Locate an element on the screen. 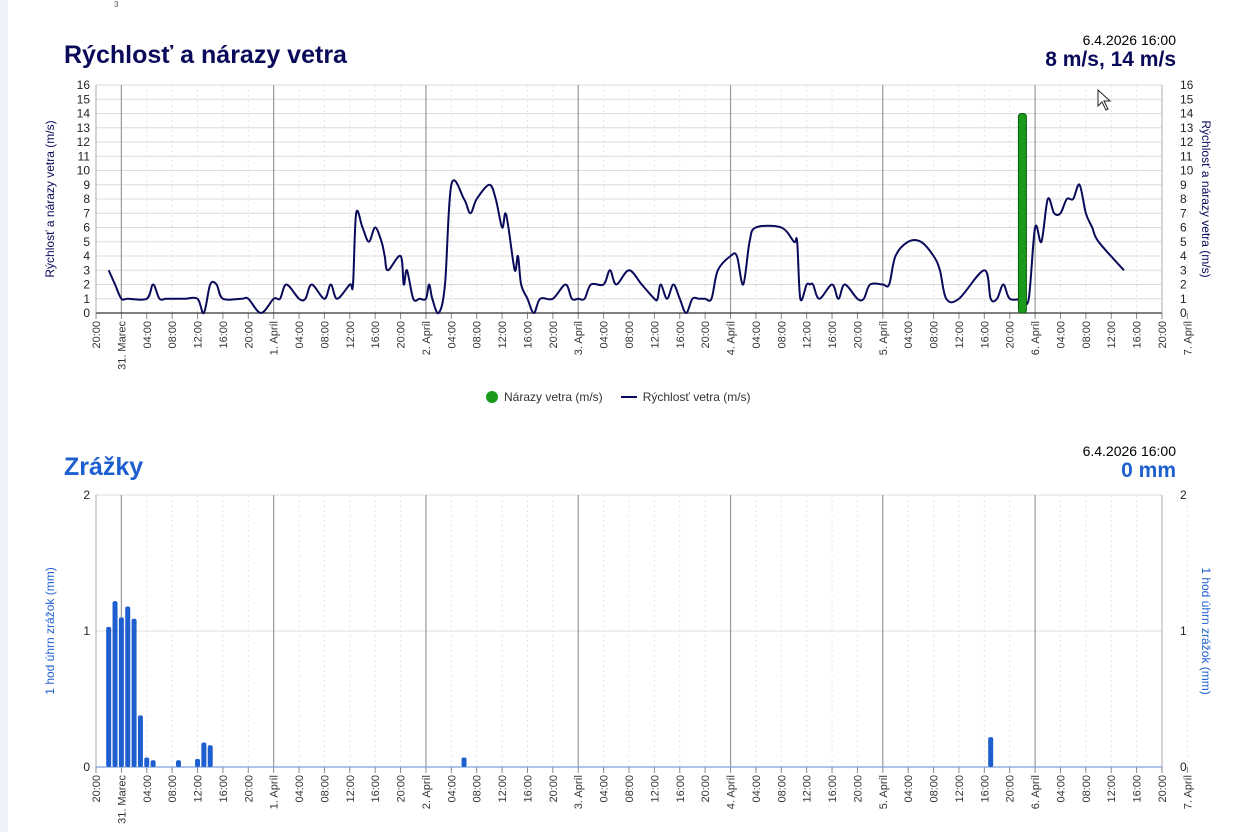  wind-date: 6.4.2026 16:00 is located at coordinates (1129, 40).